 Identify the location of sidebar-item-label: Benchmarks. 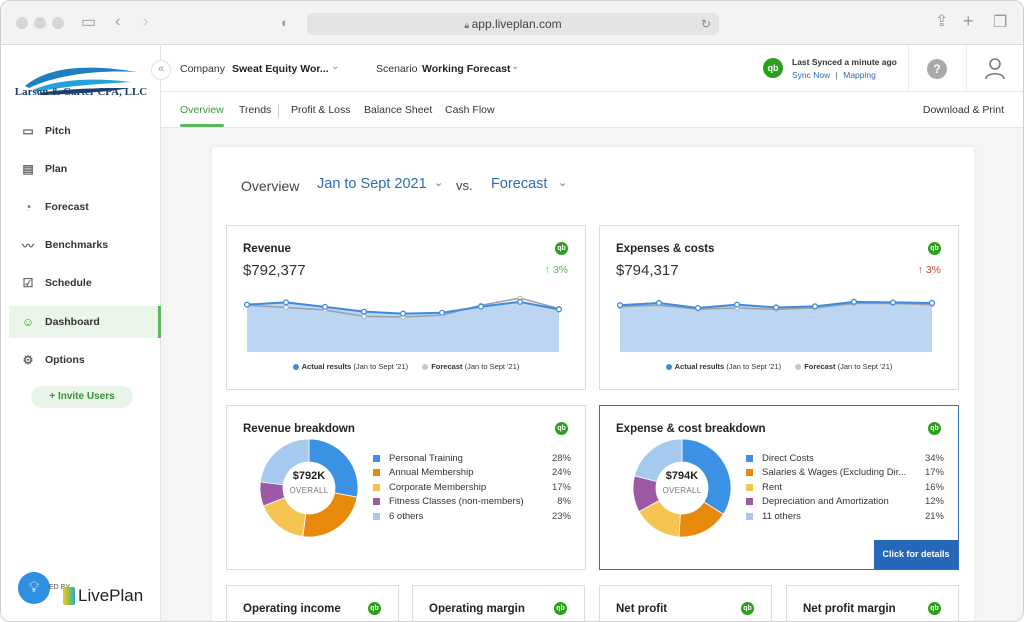
(77, 245).